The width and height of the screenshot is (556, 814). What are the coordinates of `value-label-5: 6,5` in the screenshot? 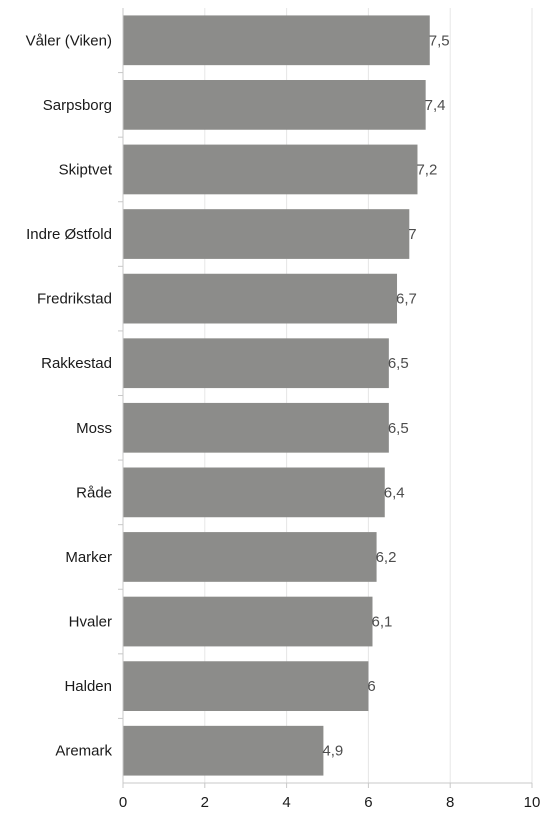 It's located at (398, 363).